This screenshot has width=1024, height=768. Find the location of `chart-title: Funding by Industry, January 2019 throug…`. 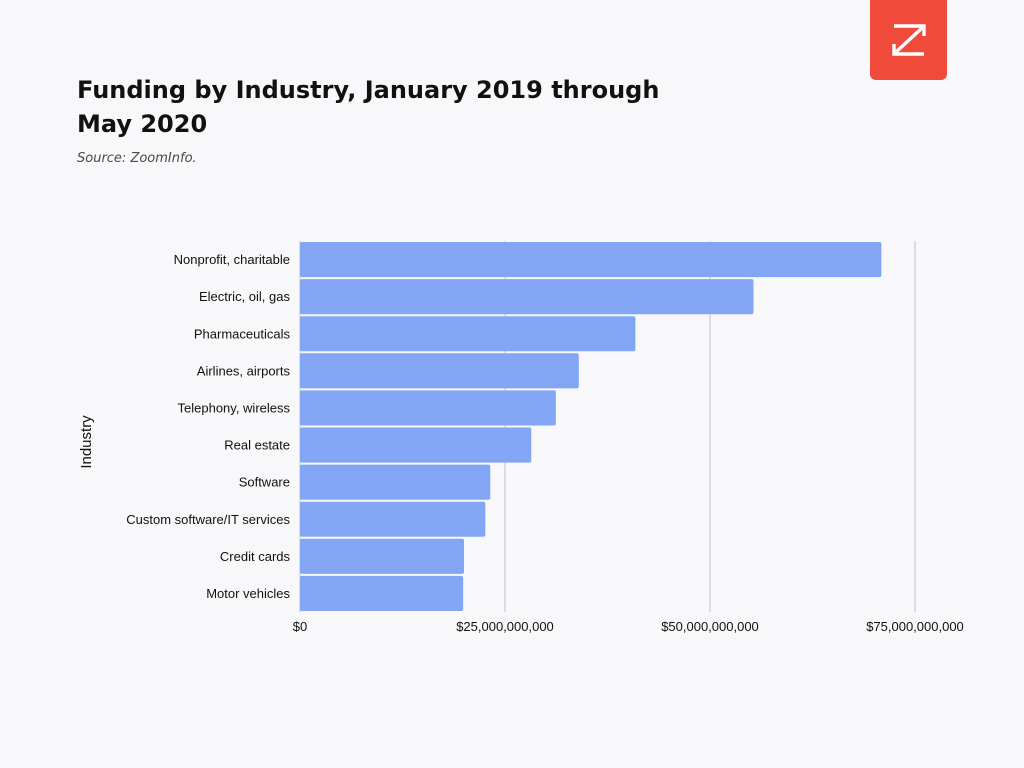

chart-title: Funding by Industry, January 2019 throug… is located at coordinates (368, 107).